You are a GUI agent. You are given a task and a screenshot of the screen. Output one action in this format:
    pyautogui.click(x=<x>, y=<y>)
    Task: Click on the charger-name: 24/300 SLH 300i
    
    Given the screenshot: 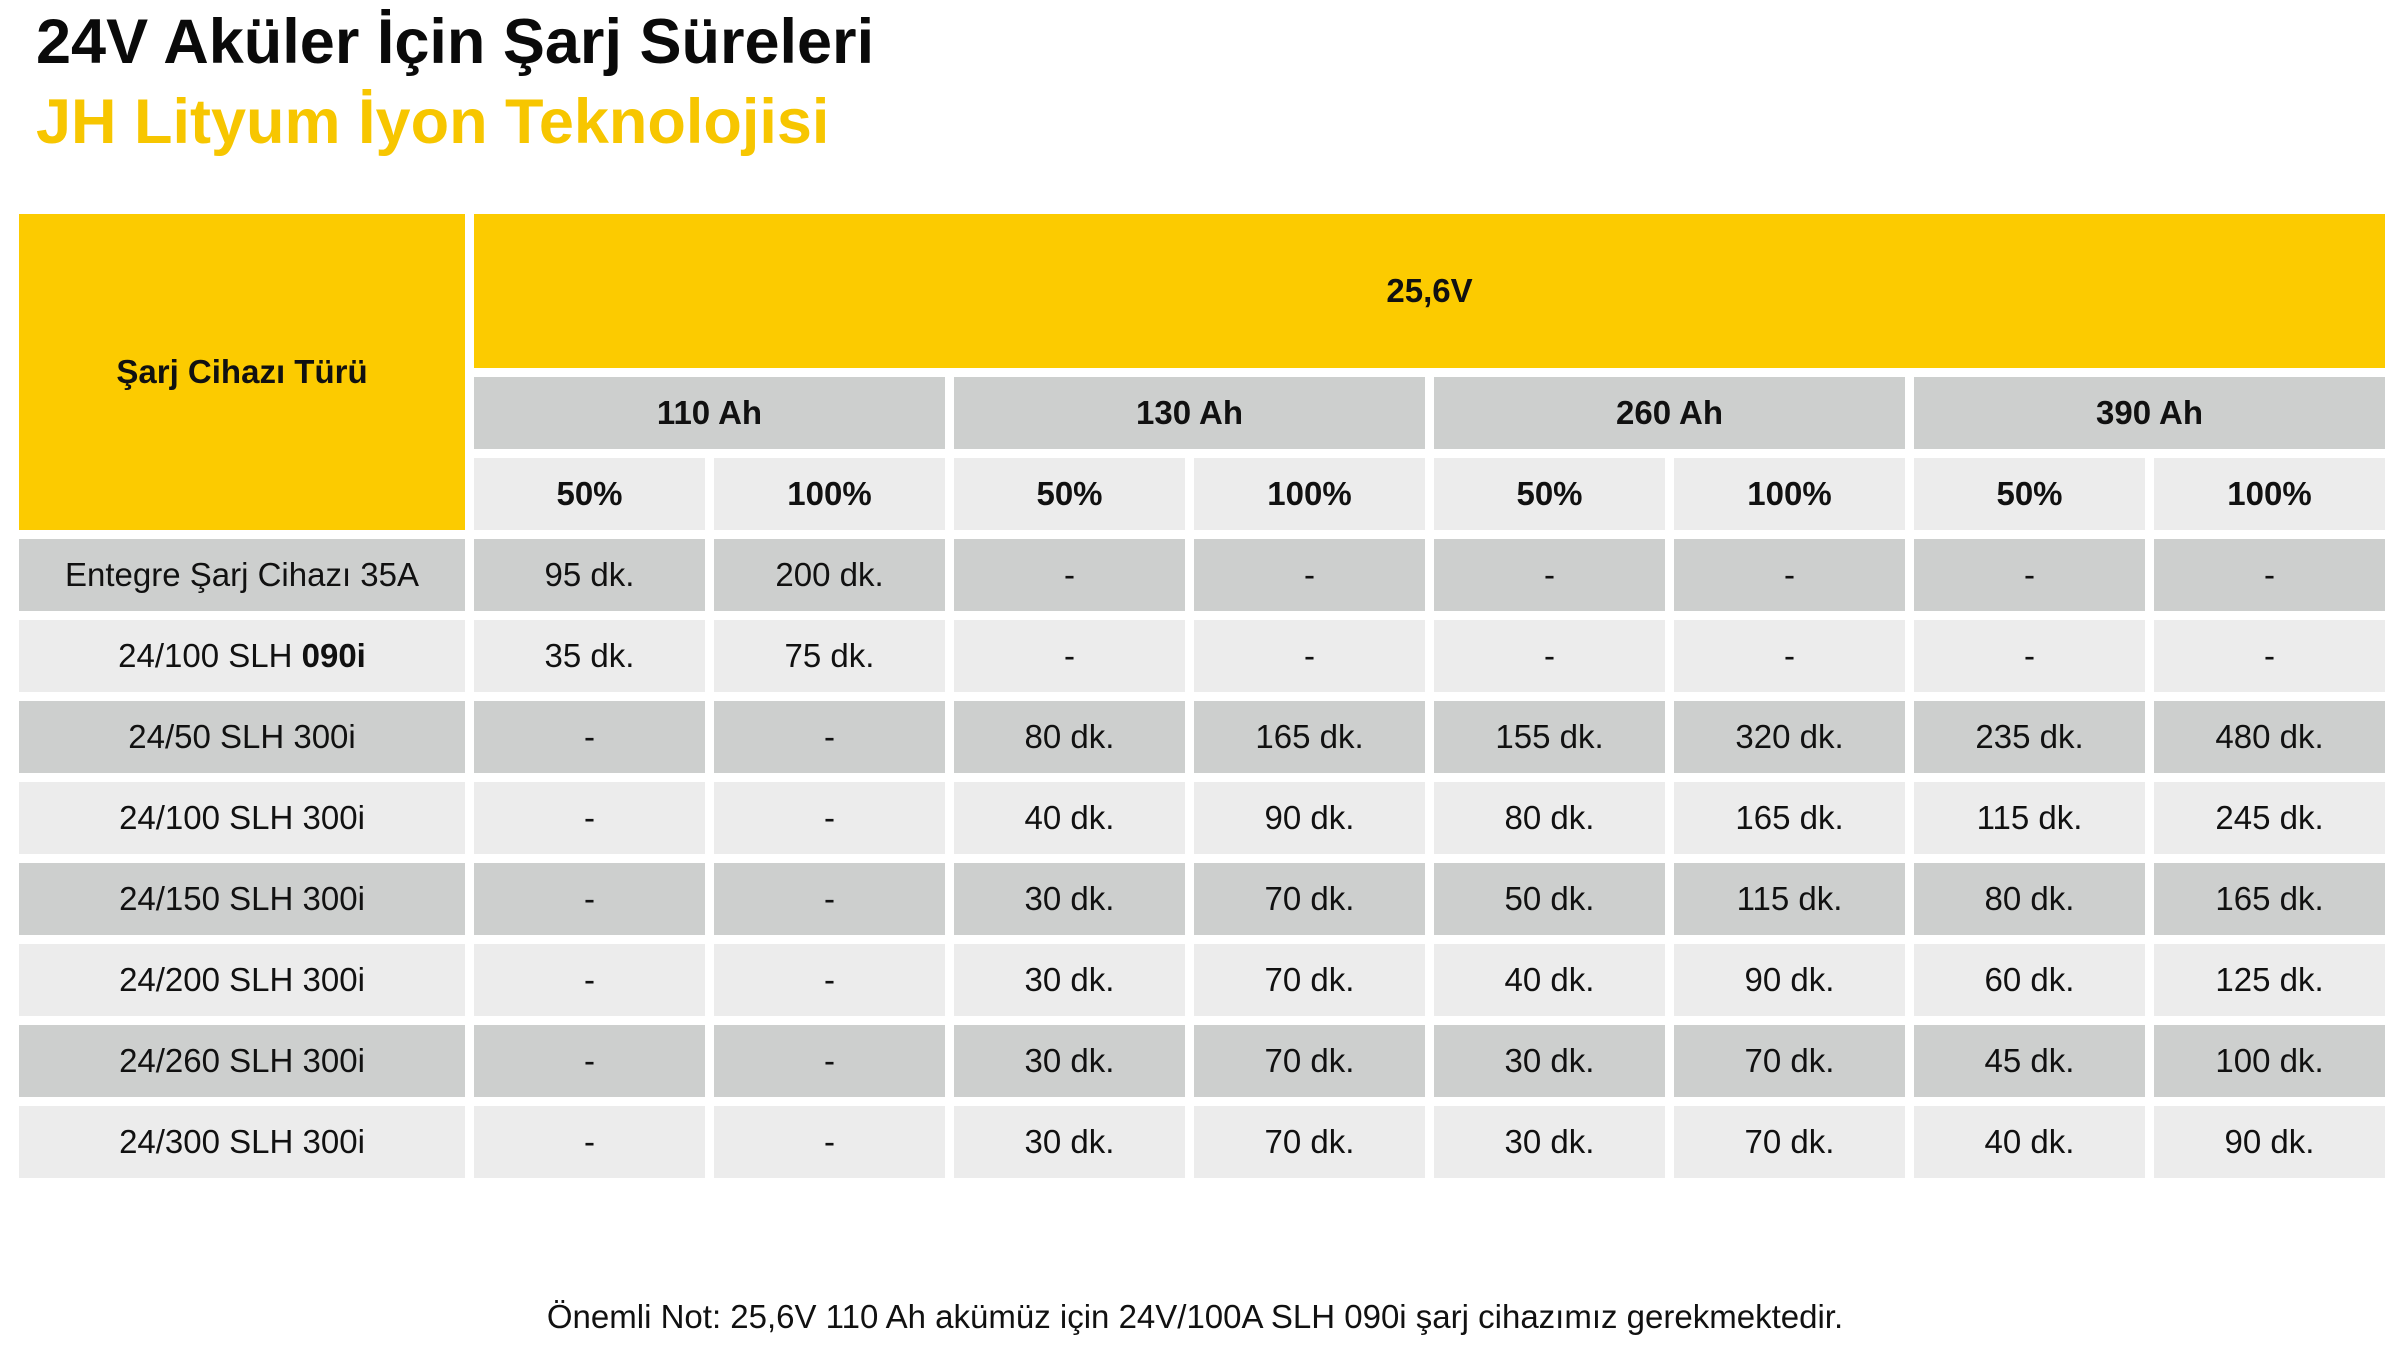 What is the action you would take?
    pyautogui.click(x=242, y=1141)
    